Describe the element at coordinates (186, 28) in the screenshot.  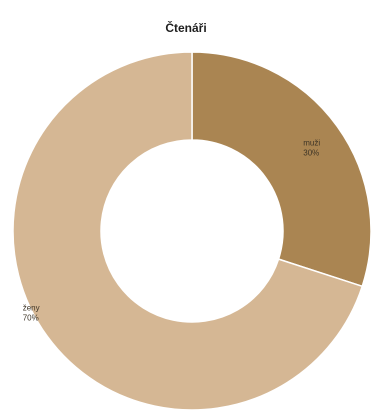
I see `chart-title: Čtenáři` at that location.